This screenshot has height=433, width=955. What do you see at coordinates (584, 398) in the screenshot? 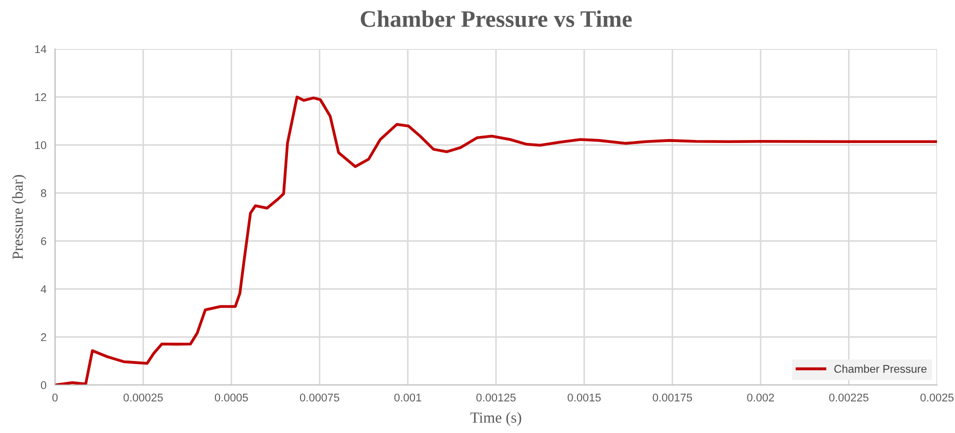
I see `x-tick-label: 0.0015` at bounding box center [584, 398].